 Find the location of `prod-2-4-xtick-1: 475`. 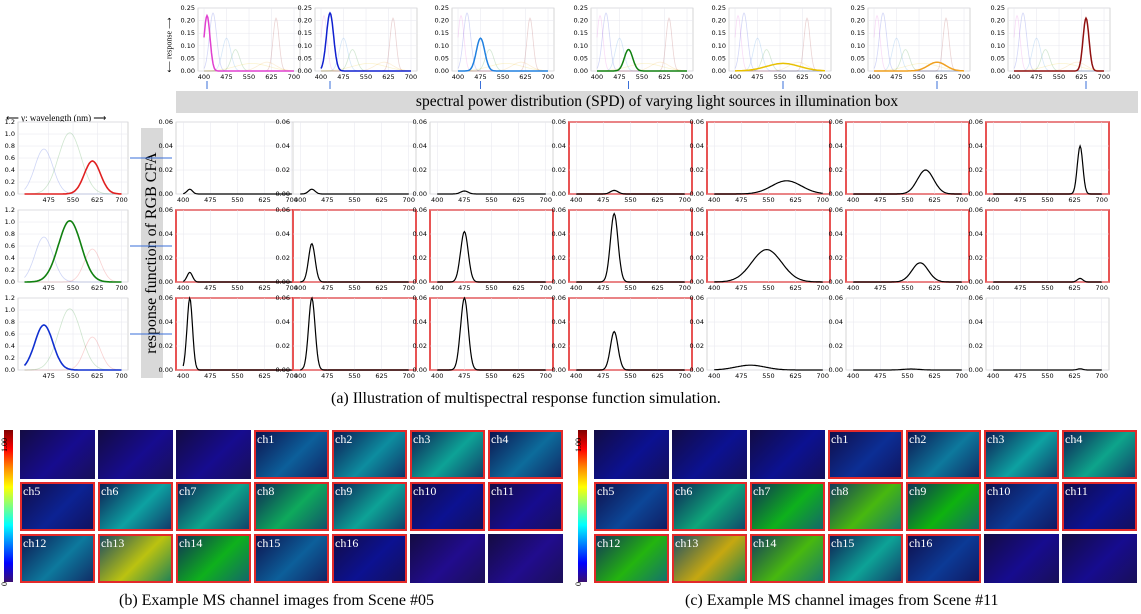

prod-2-4-xtick-1: 475 is located at coordinates (741, 376).